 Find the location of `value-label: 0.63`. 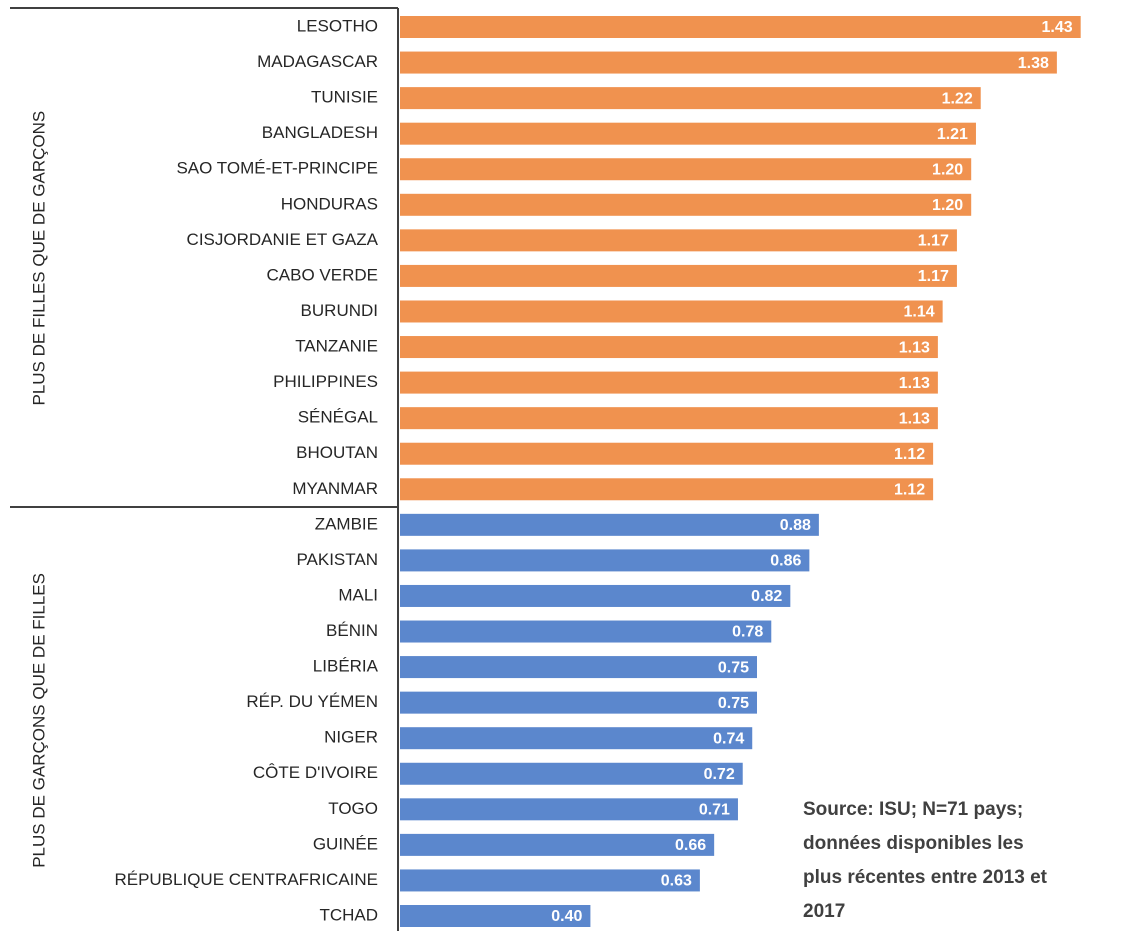

value-label: 0.63 is located at coordinates (676, 881).